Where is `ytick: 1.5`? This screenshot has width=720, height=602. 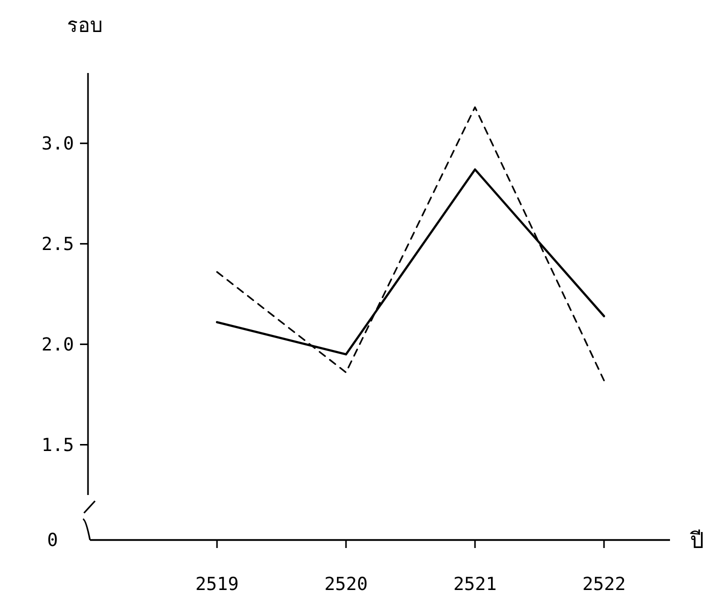
ytick: 1.5 is located at coordinates (57, 445).